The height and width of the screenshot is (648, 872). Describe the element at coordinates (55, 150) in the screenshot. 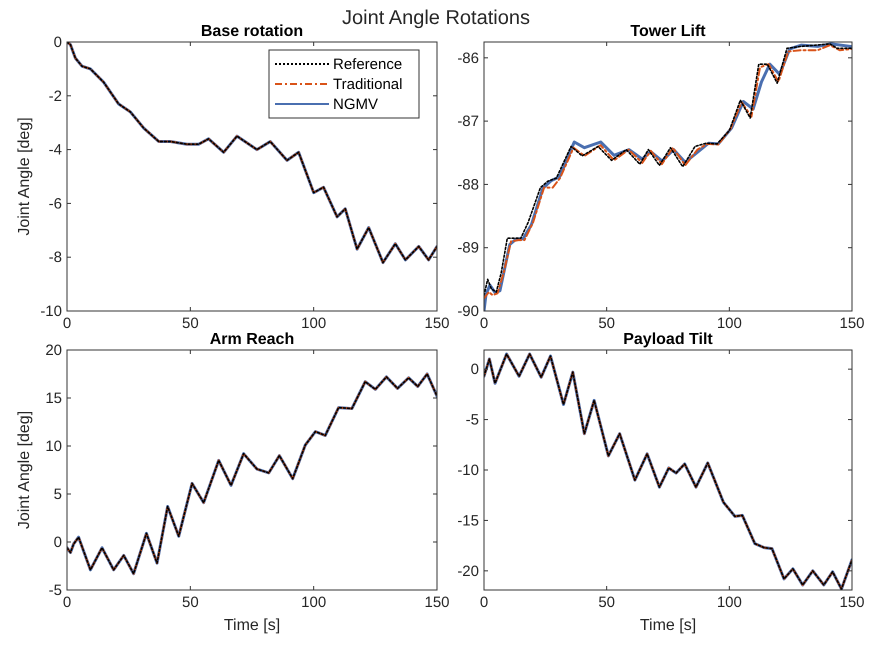

I see `y-tick-label: -4` at that location.